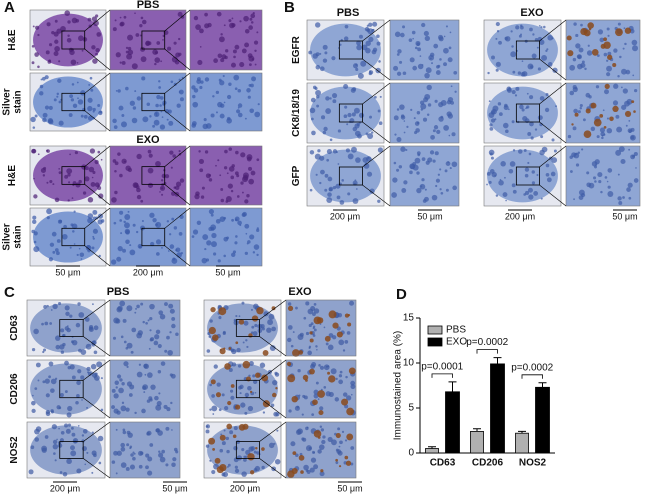 The width and height of the screenshot is (650, 497). What do you see at coordinates (14, 328) in the screenshot?
I see `row-label: CD63` at bounding box center [14, 328].